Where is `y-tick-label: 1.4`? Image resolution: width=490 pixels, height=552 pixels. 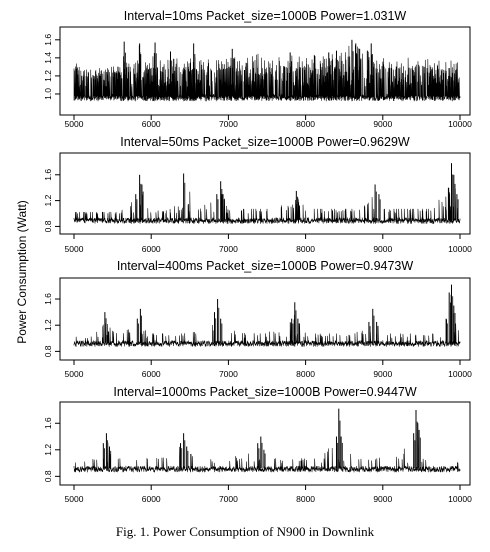
y-tick-label: 1.4 is located at coordinates (48, 58).